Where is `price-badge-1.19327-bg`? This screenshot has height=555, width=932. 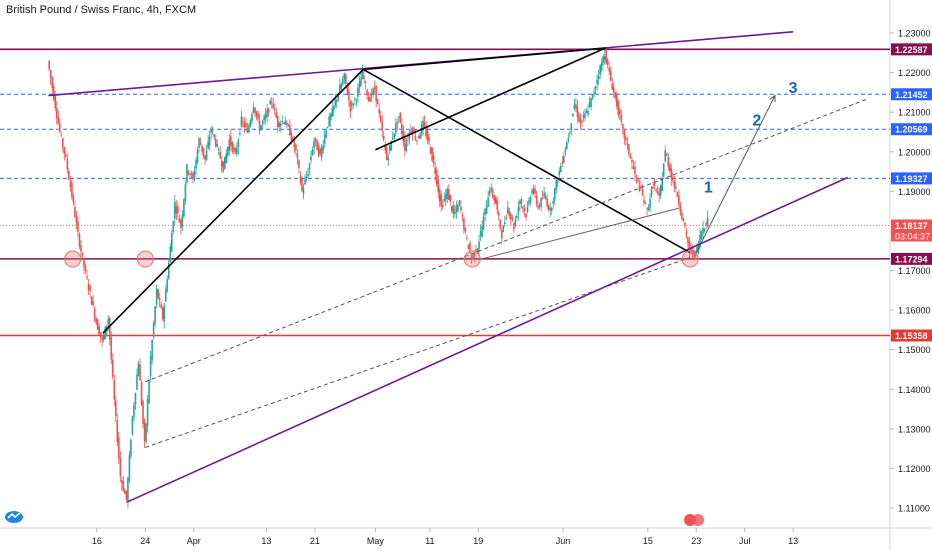
price-badge-1.19327-bg is located at coordinates (911, 178).